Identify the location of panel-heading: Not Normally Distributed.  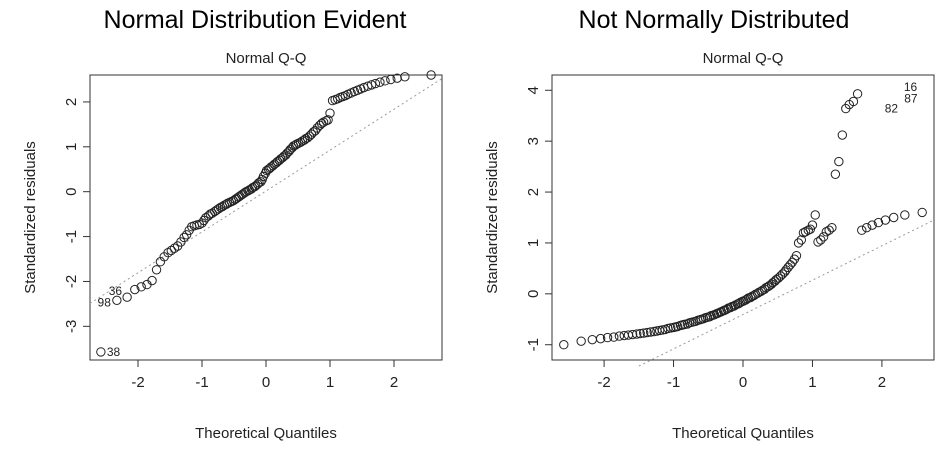
(714, 20).